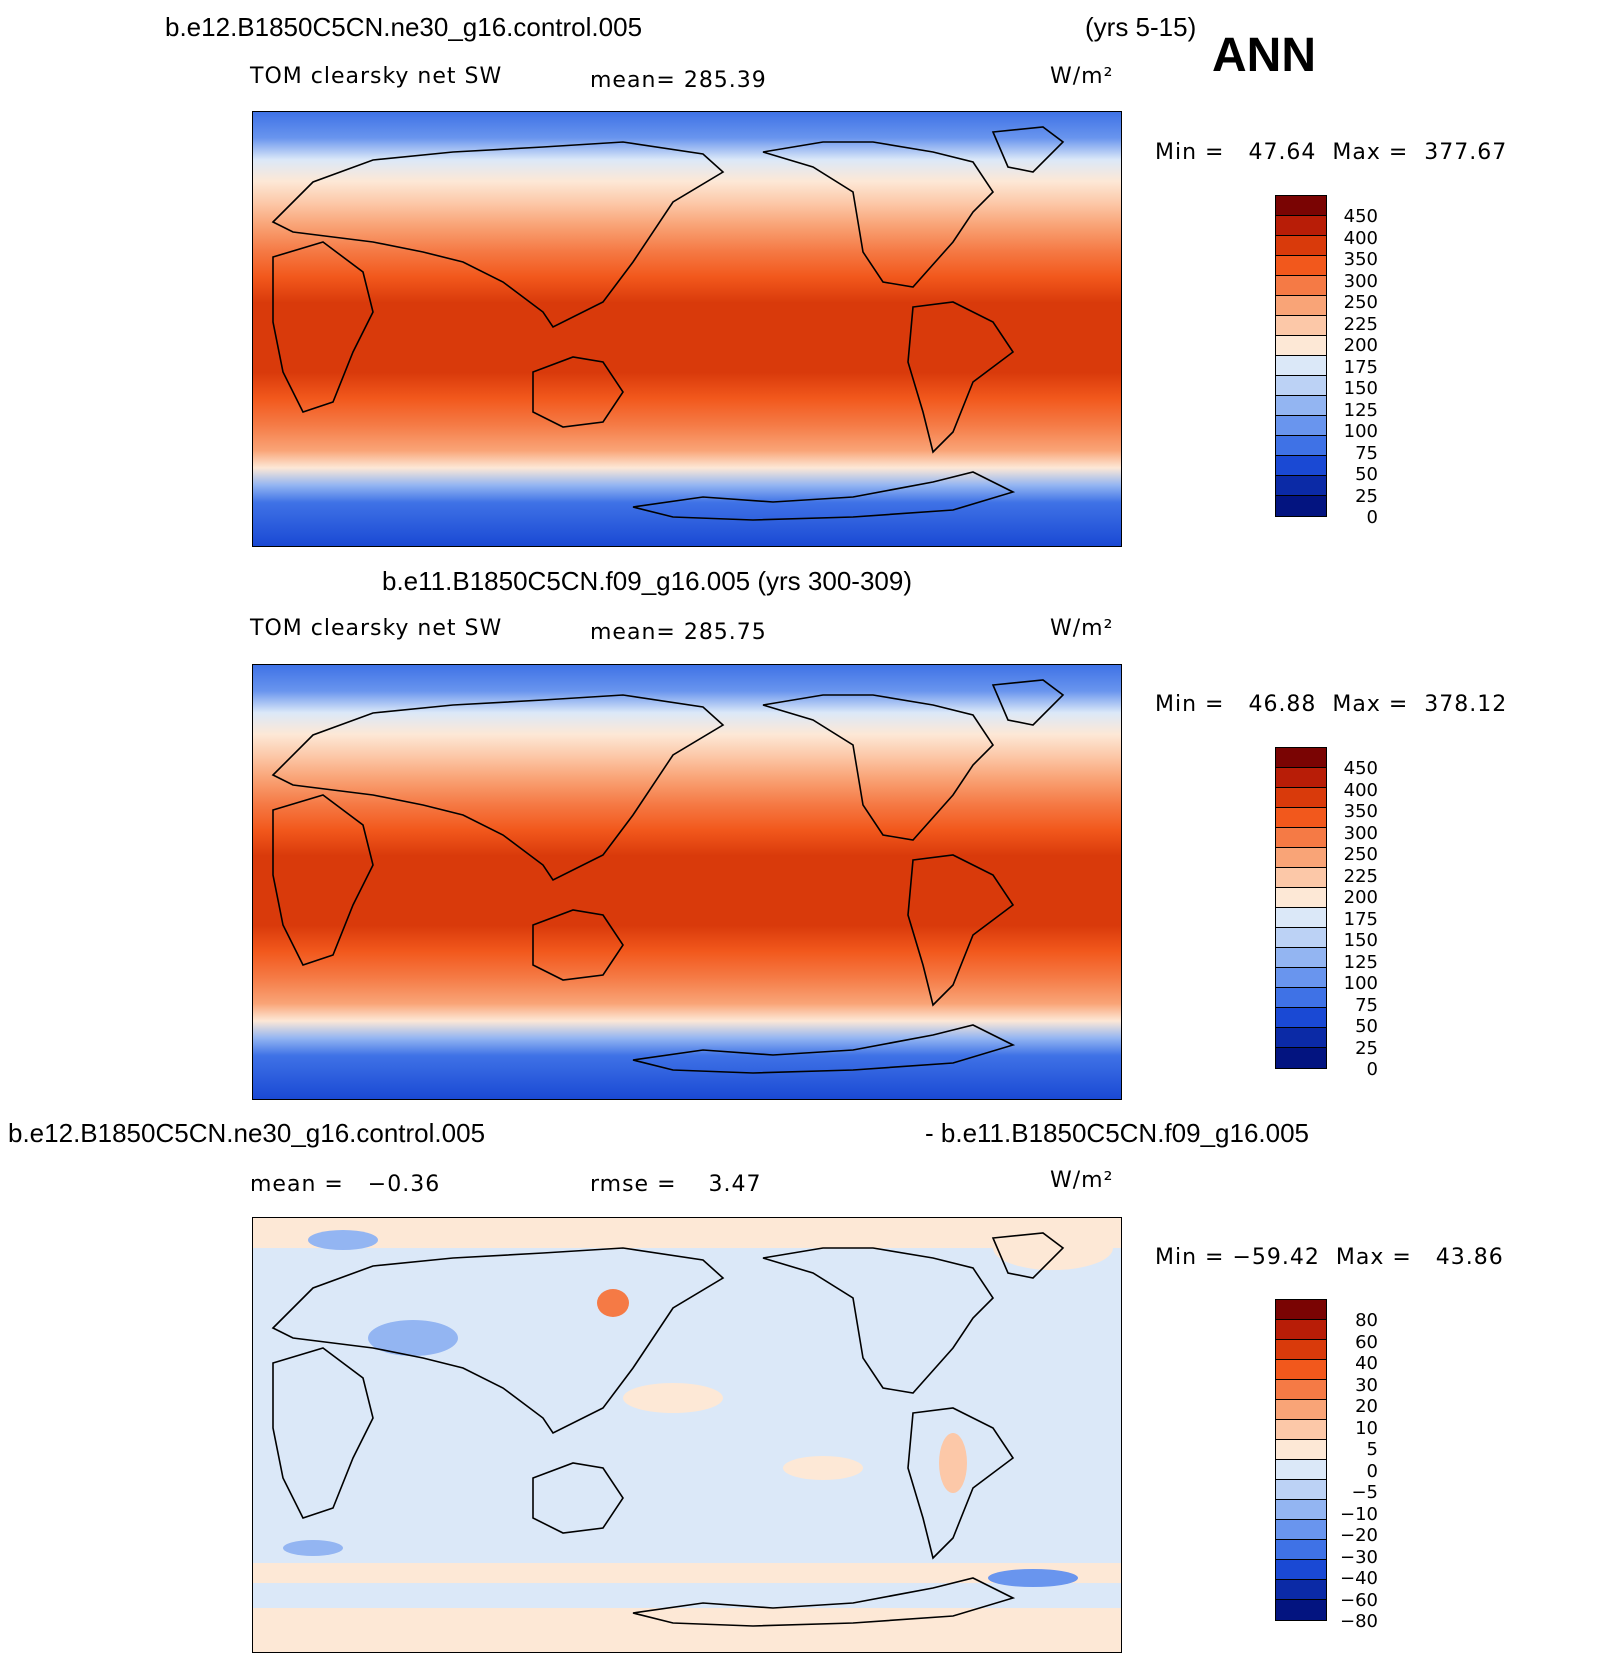  What do you see at coordinates (1366, 1385) in the screenshot?
I see `panel3-colorbar-tick-label: 30` at bounding box center [1366, 1385].